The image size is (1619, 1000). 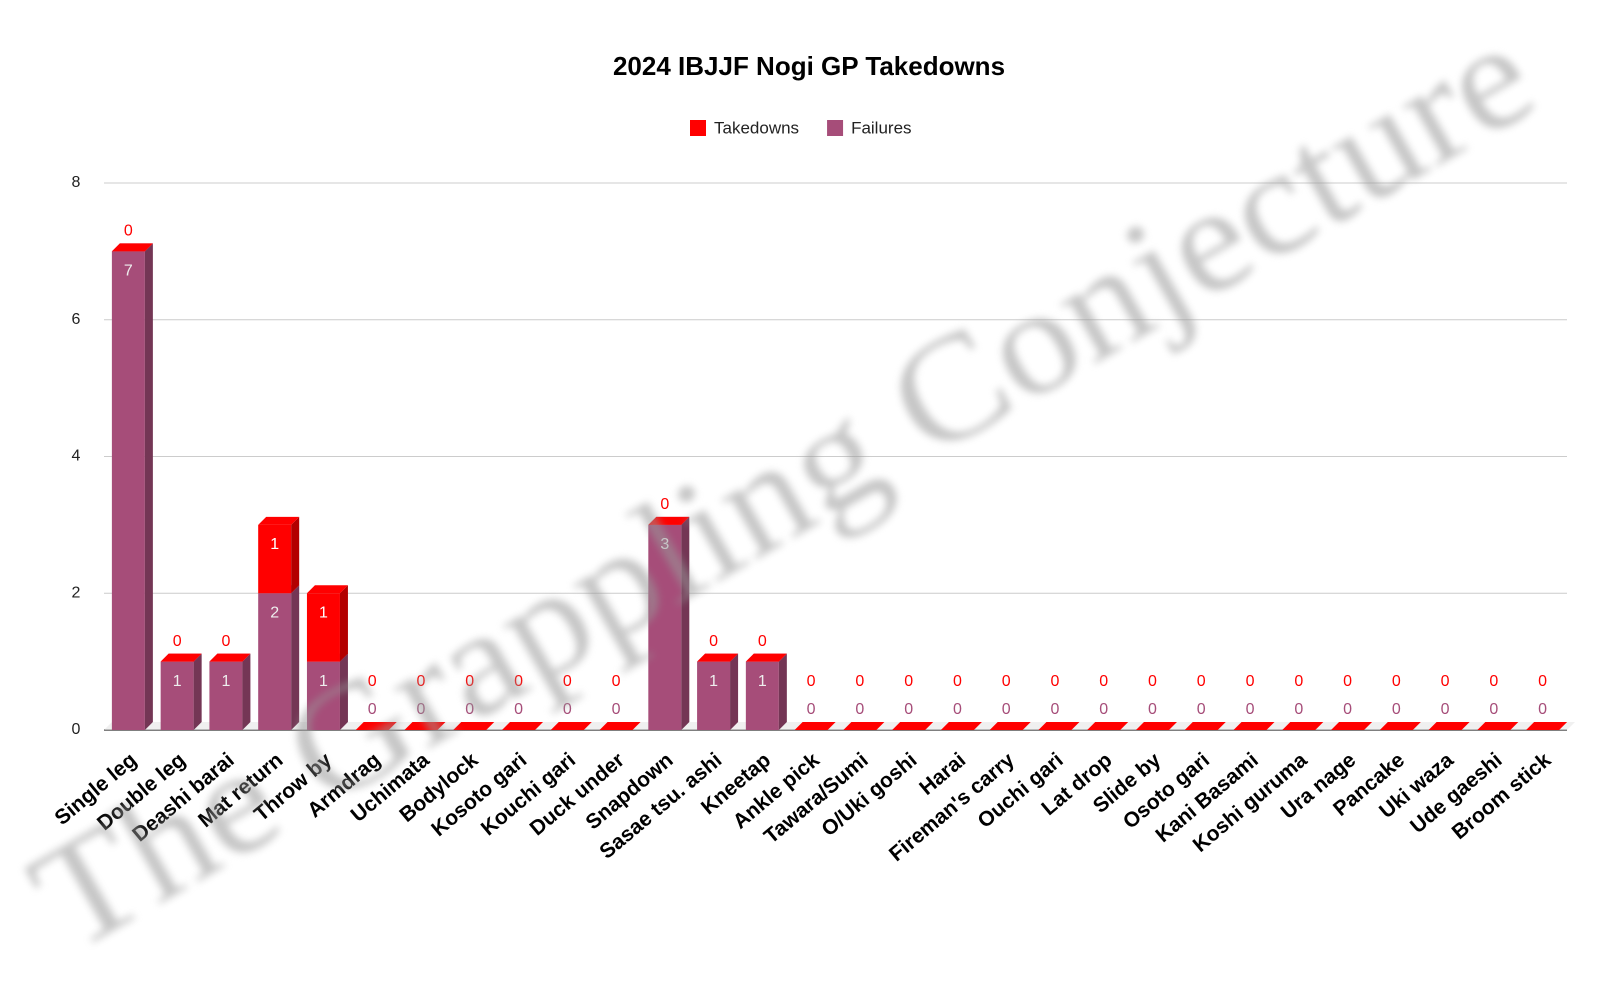 I want to click on legend-label: Failures, so click(x=881, y=127).